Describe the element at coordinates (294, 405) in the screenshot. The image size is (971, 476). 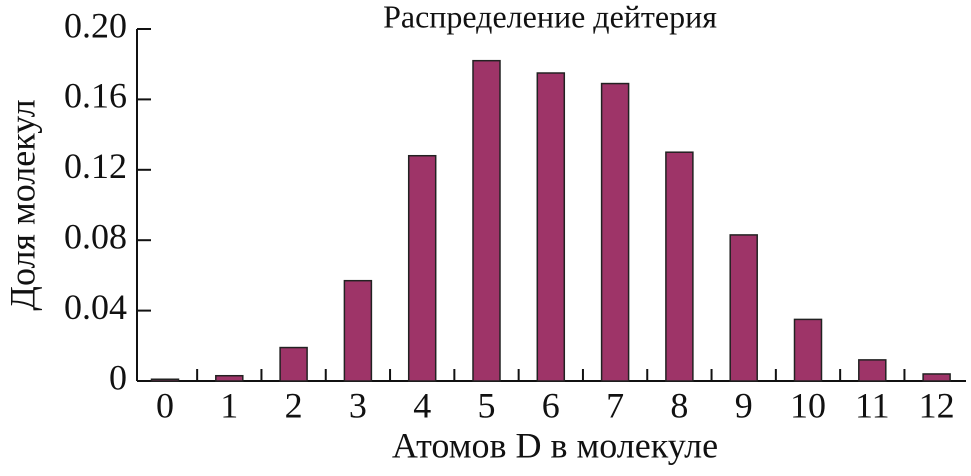
I see `x-tick-label: 2` at that location.